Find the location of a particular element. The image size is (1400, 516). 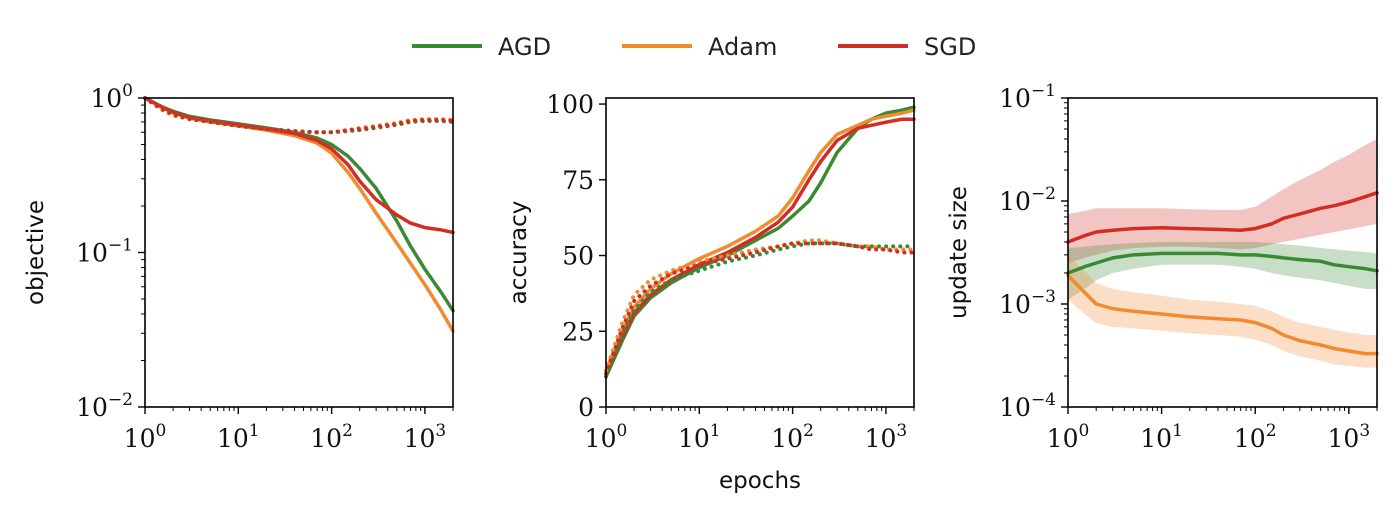

y-tick-base: 25 is located at coordinates (578, 331).